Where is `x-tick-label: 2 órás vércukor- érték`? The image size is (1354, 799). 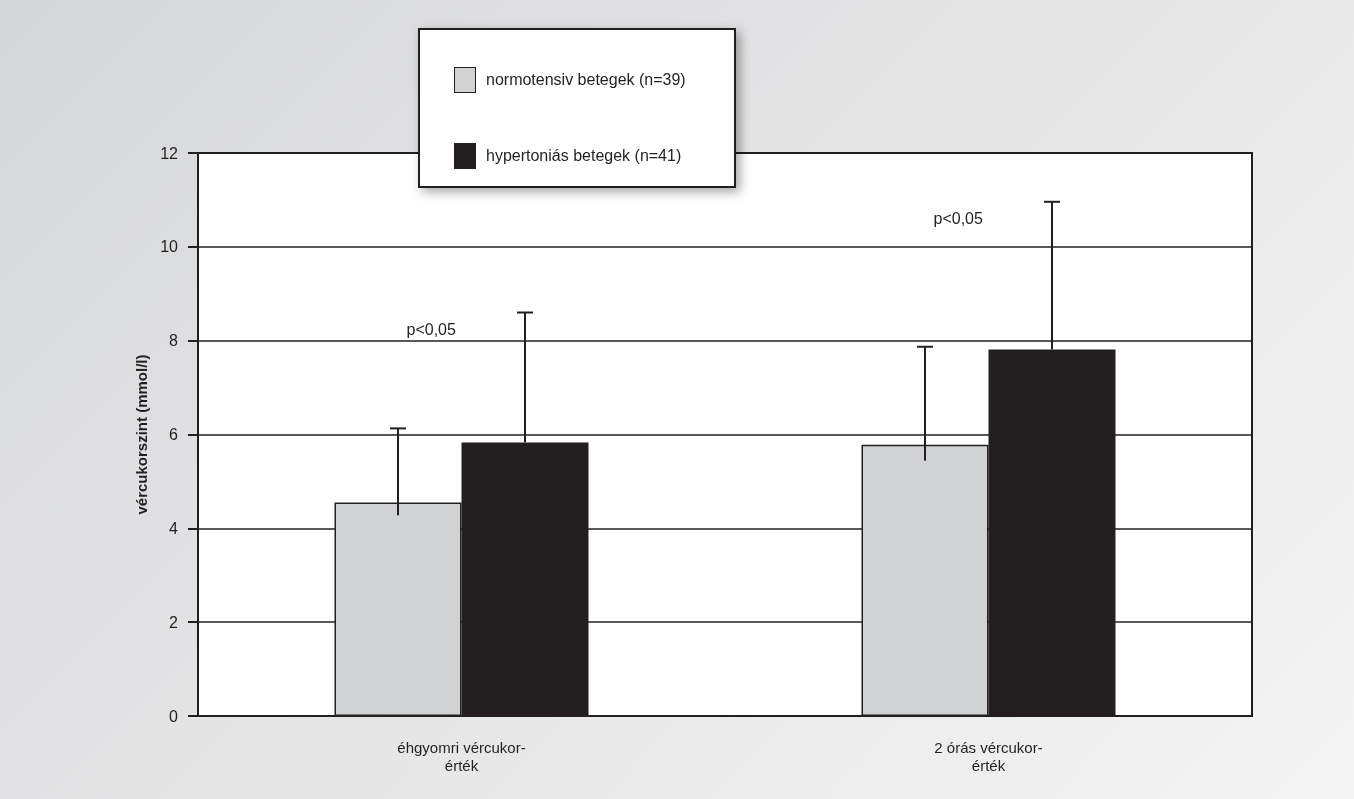
x-tick-label: 2 órás vércukor- érték is located at coordinates (988, 756).